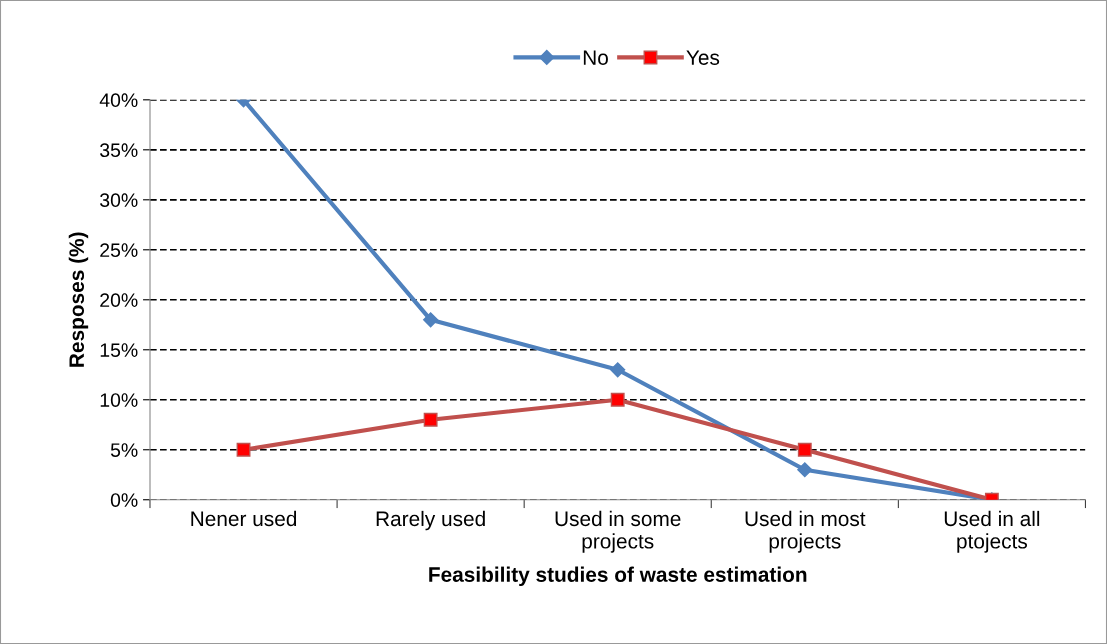 The width and height of the screenshot is (1107, 644). I want to click on x-axis-title: Feasibility studies of waste estimation, so click(618, 576).